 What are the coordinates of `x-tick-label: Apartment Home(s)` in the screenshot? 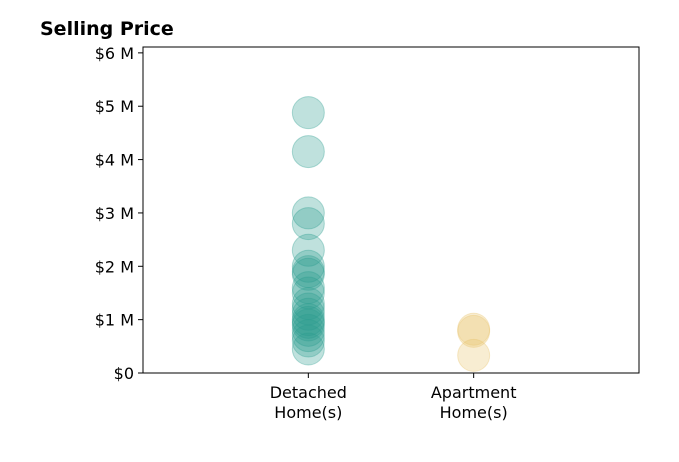 It's located at (474, 402).